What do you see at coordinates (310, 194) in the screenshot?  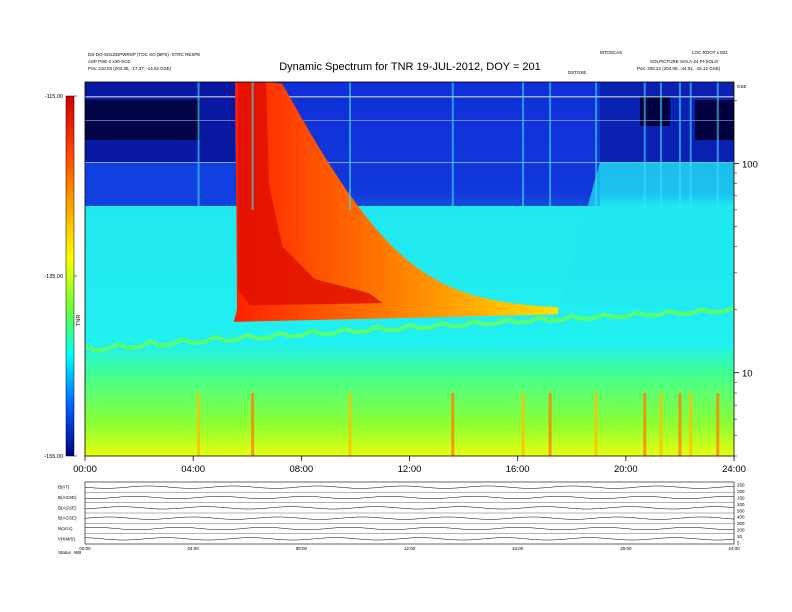 I see `radio-burst-core` at bounding box center [310, 194].